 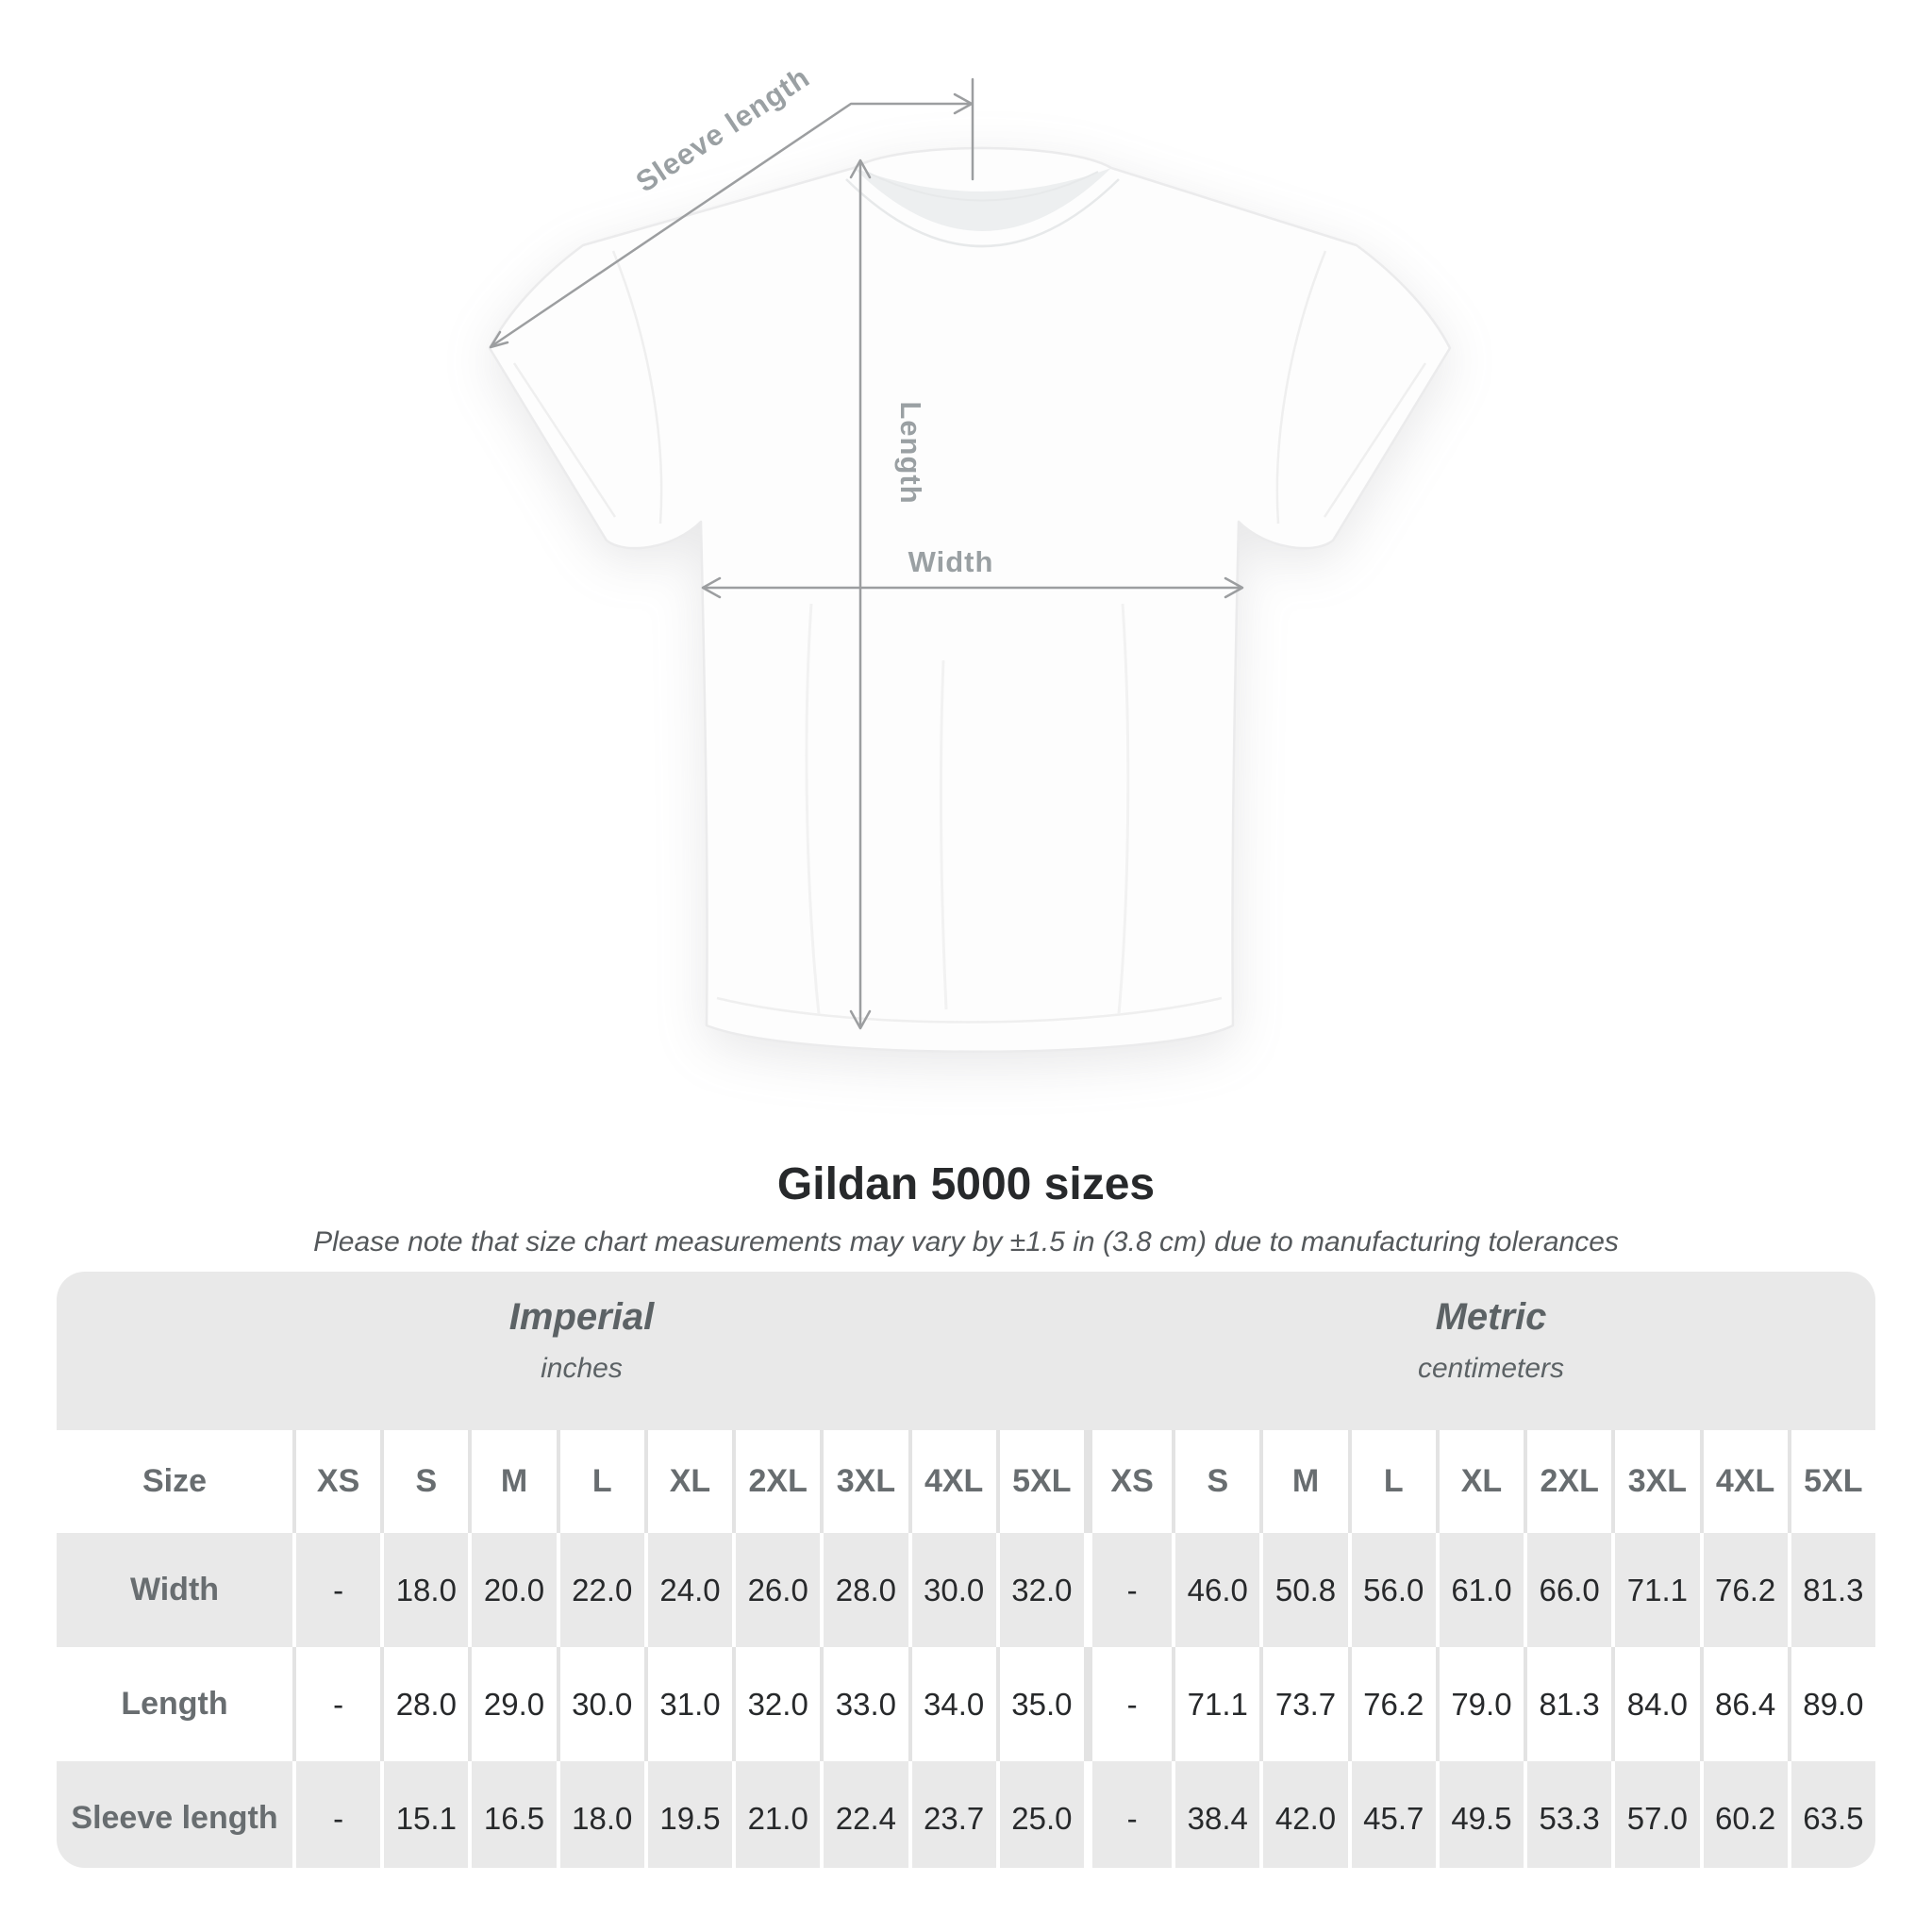 I want to click on value-cell: 42.0, so click(x=1303, y=1814).